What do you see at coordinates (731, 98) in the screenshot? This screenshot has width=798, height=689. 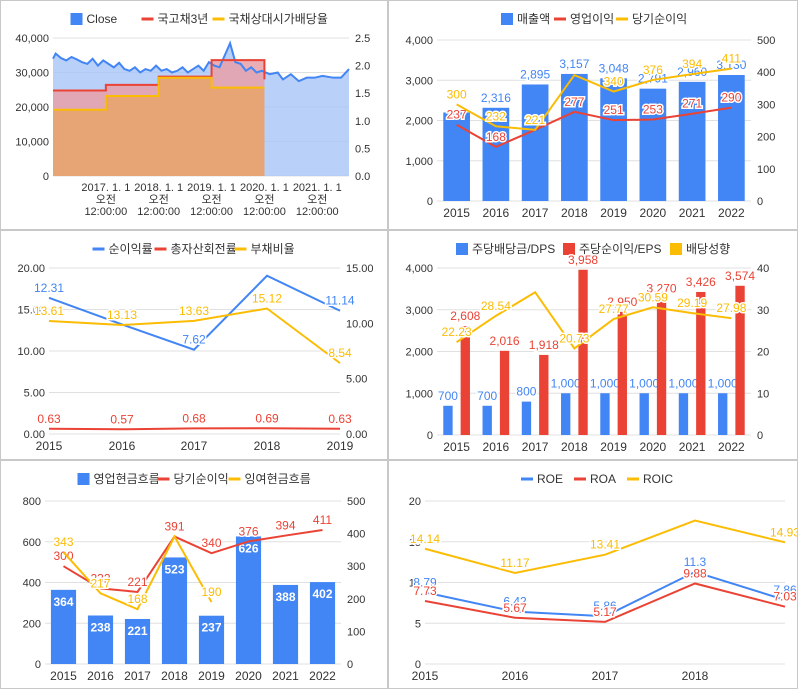 I see `line-value-label: 290` at bounding box center [731, 98].